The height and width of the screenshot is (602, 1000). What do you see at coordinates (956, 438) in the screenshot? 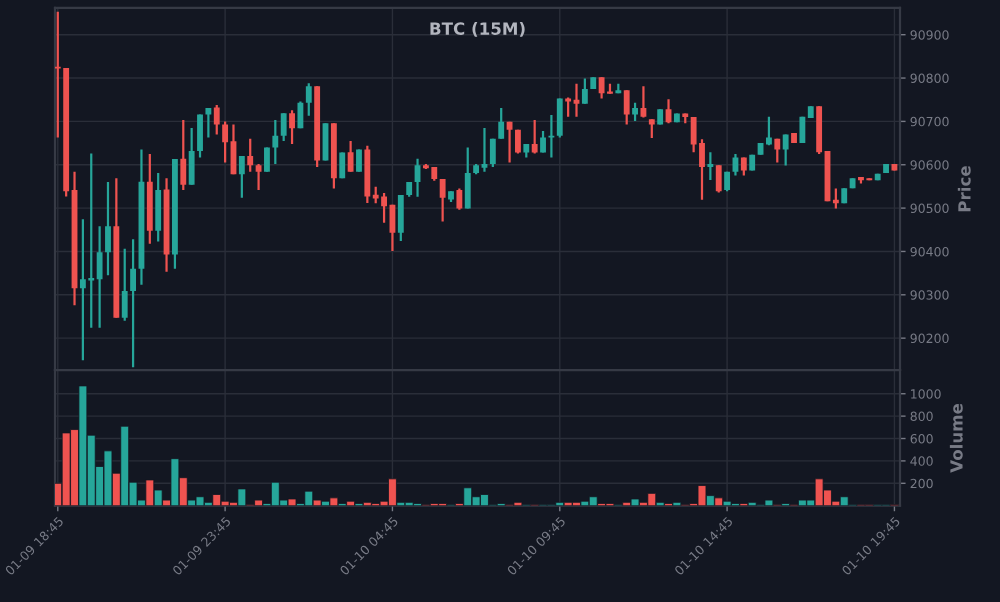
I see `y-axis-title: Volume` at bounding box center [956, 438].